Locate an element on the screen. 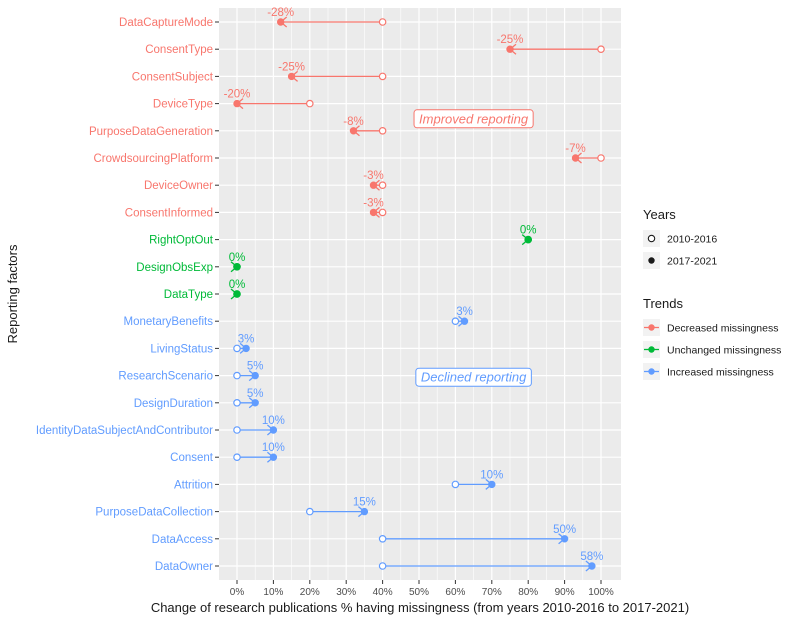  change-label: -7% is located at coordinates (575, 149).